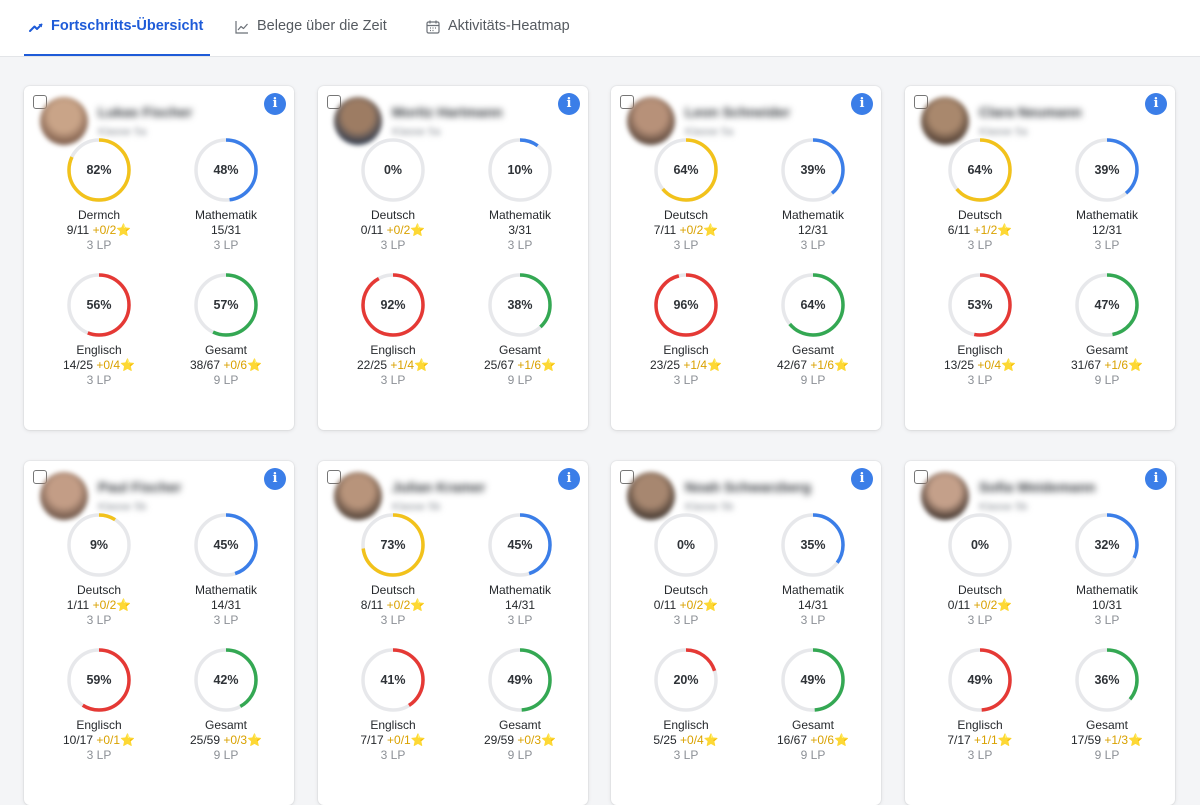 Image resolution: width=1200 pixels, height=805 pixels. What do you see at coordinates (813, 711) in the screenshot?
I see `subject-progress-gesamt: 49% Gesamt 16/67 +0/6⭐ 9 LP` at bounding box center [813, 711].